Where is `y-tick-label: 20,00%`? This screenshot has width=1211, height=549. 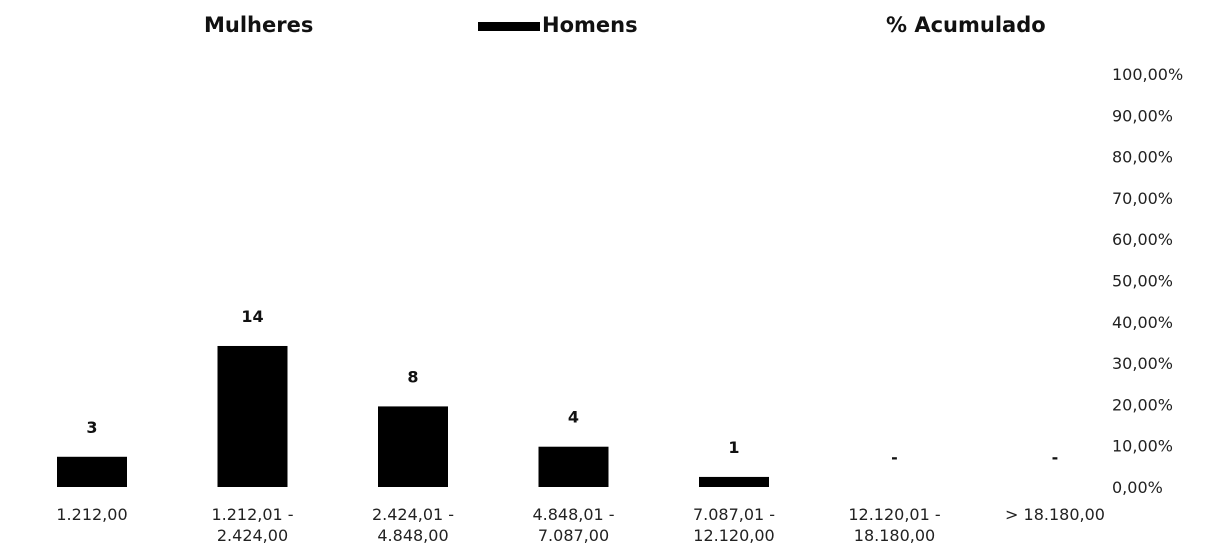
y-tick-label: 20,00% is located at coordinates (1142, 404).